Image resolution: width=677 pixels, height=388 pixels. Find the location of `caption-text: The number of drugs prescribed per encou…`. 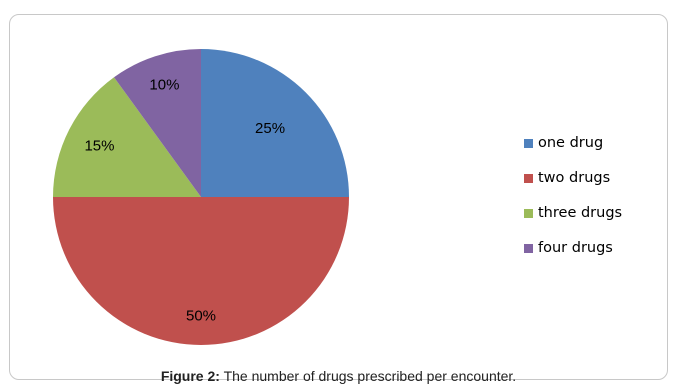

caption-text: The number of drugs prescribed per encou… is located at coordinates (368, 376).